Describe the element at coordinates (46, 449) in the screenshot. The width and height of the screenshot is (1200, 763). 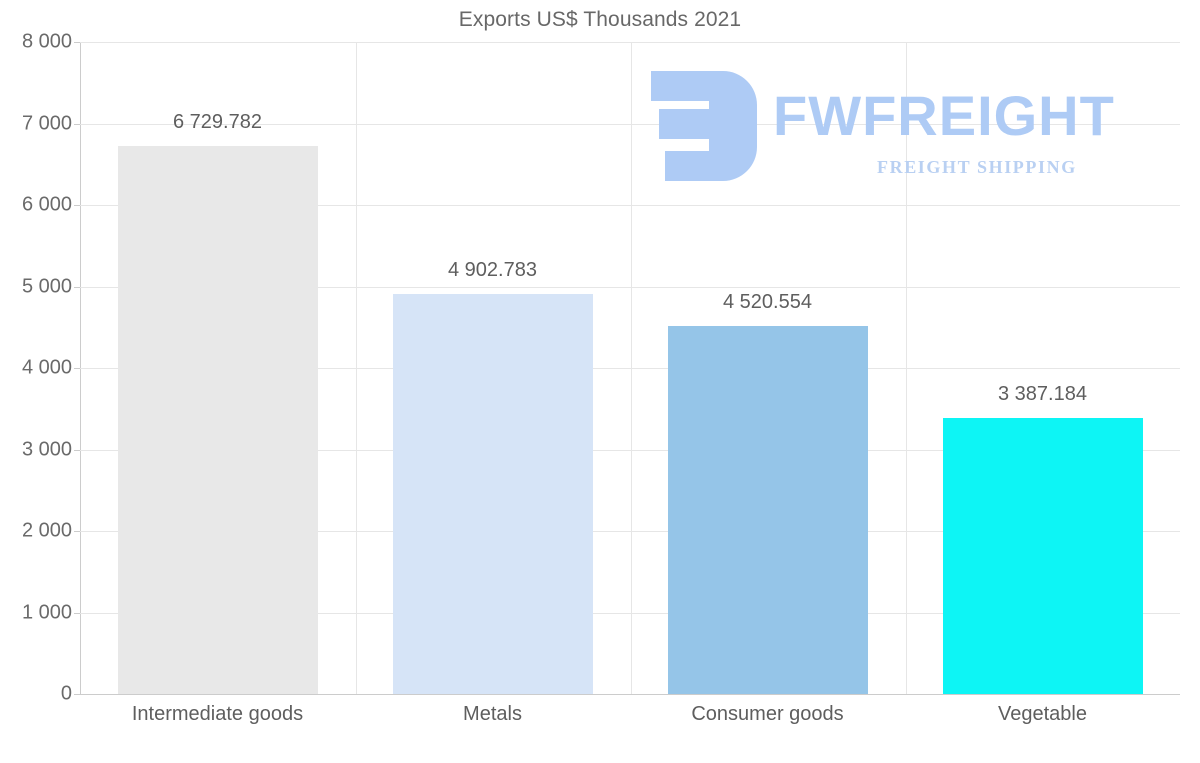
I see `y-axis-tick-label: 3 000` at that location.